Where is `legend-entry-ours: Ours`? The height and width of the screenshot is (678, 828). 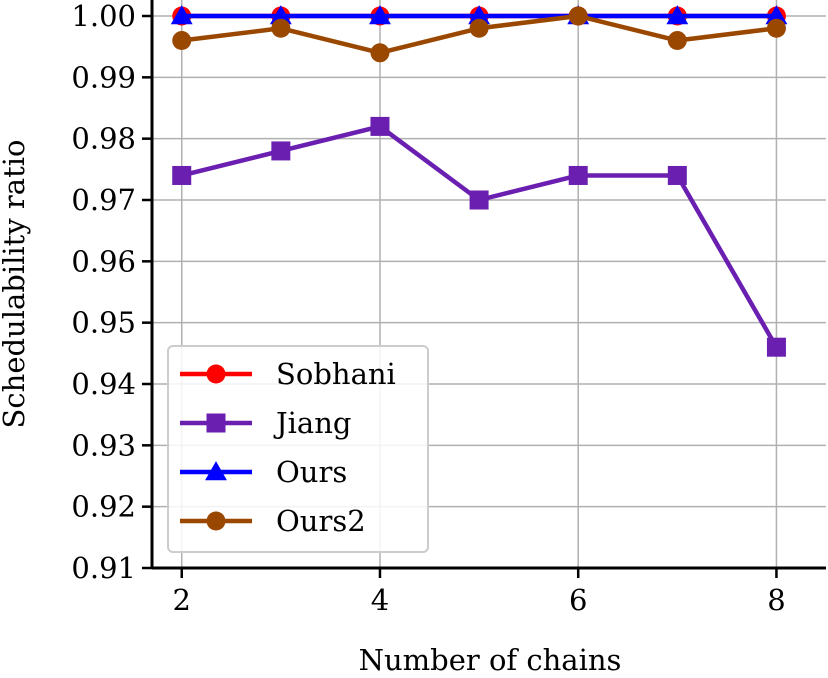
legend-entry-ours: Ours is located at coordinates (263, 472).